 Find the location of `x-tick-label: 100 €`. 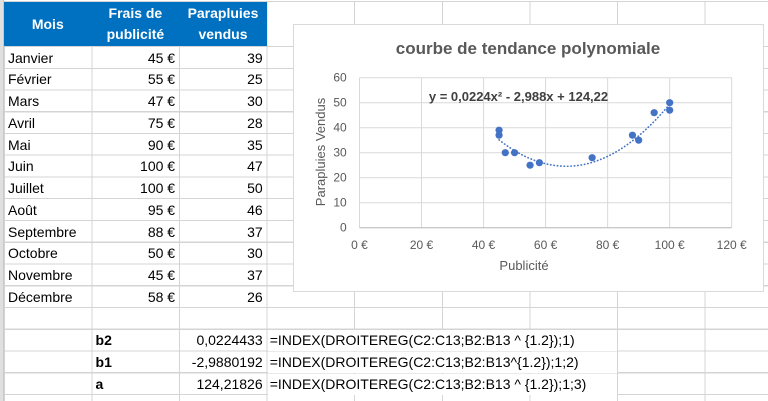

x-tick-label: 100 € is located at coordinates (670, 245).